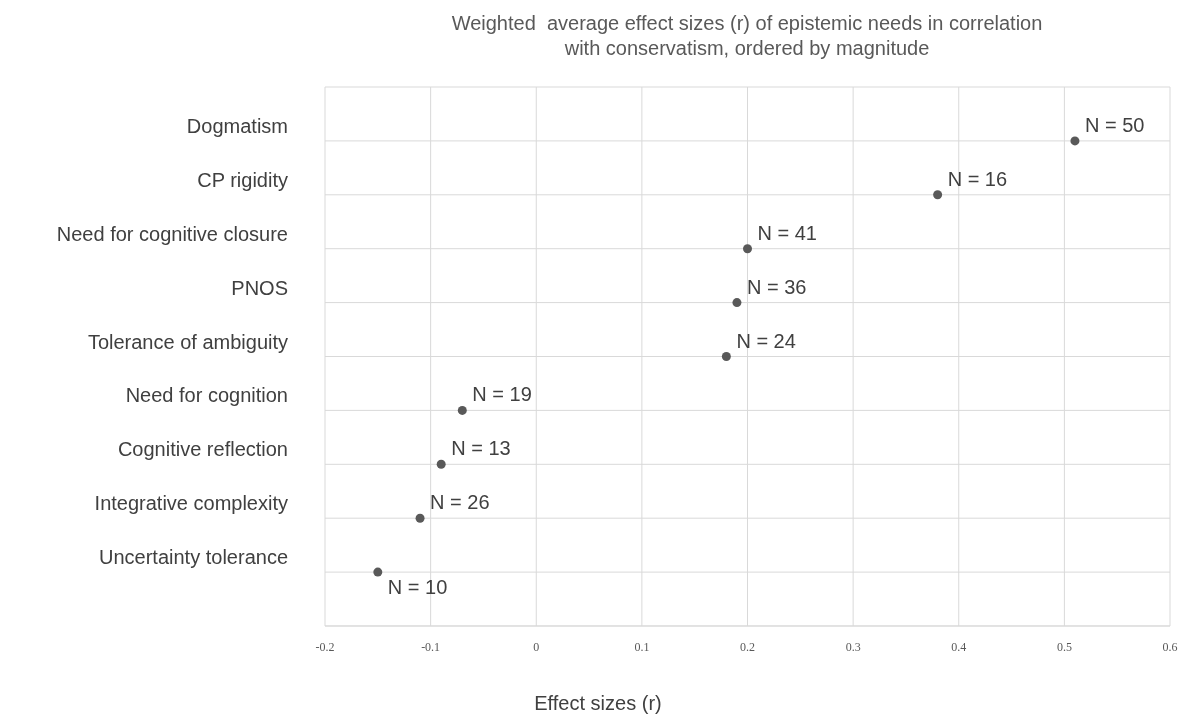  Describe the element at coordinates (853, 647) in the screenshot. I see `x-tick-label: 0.3` at that location.